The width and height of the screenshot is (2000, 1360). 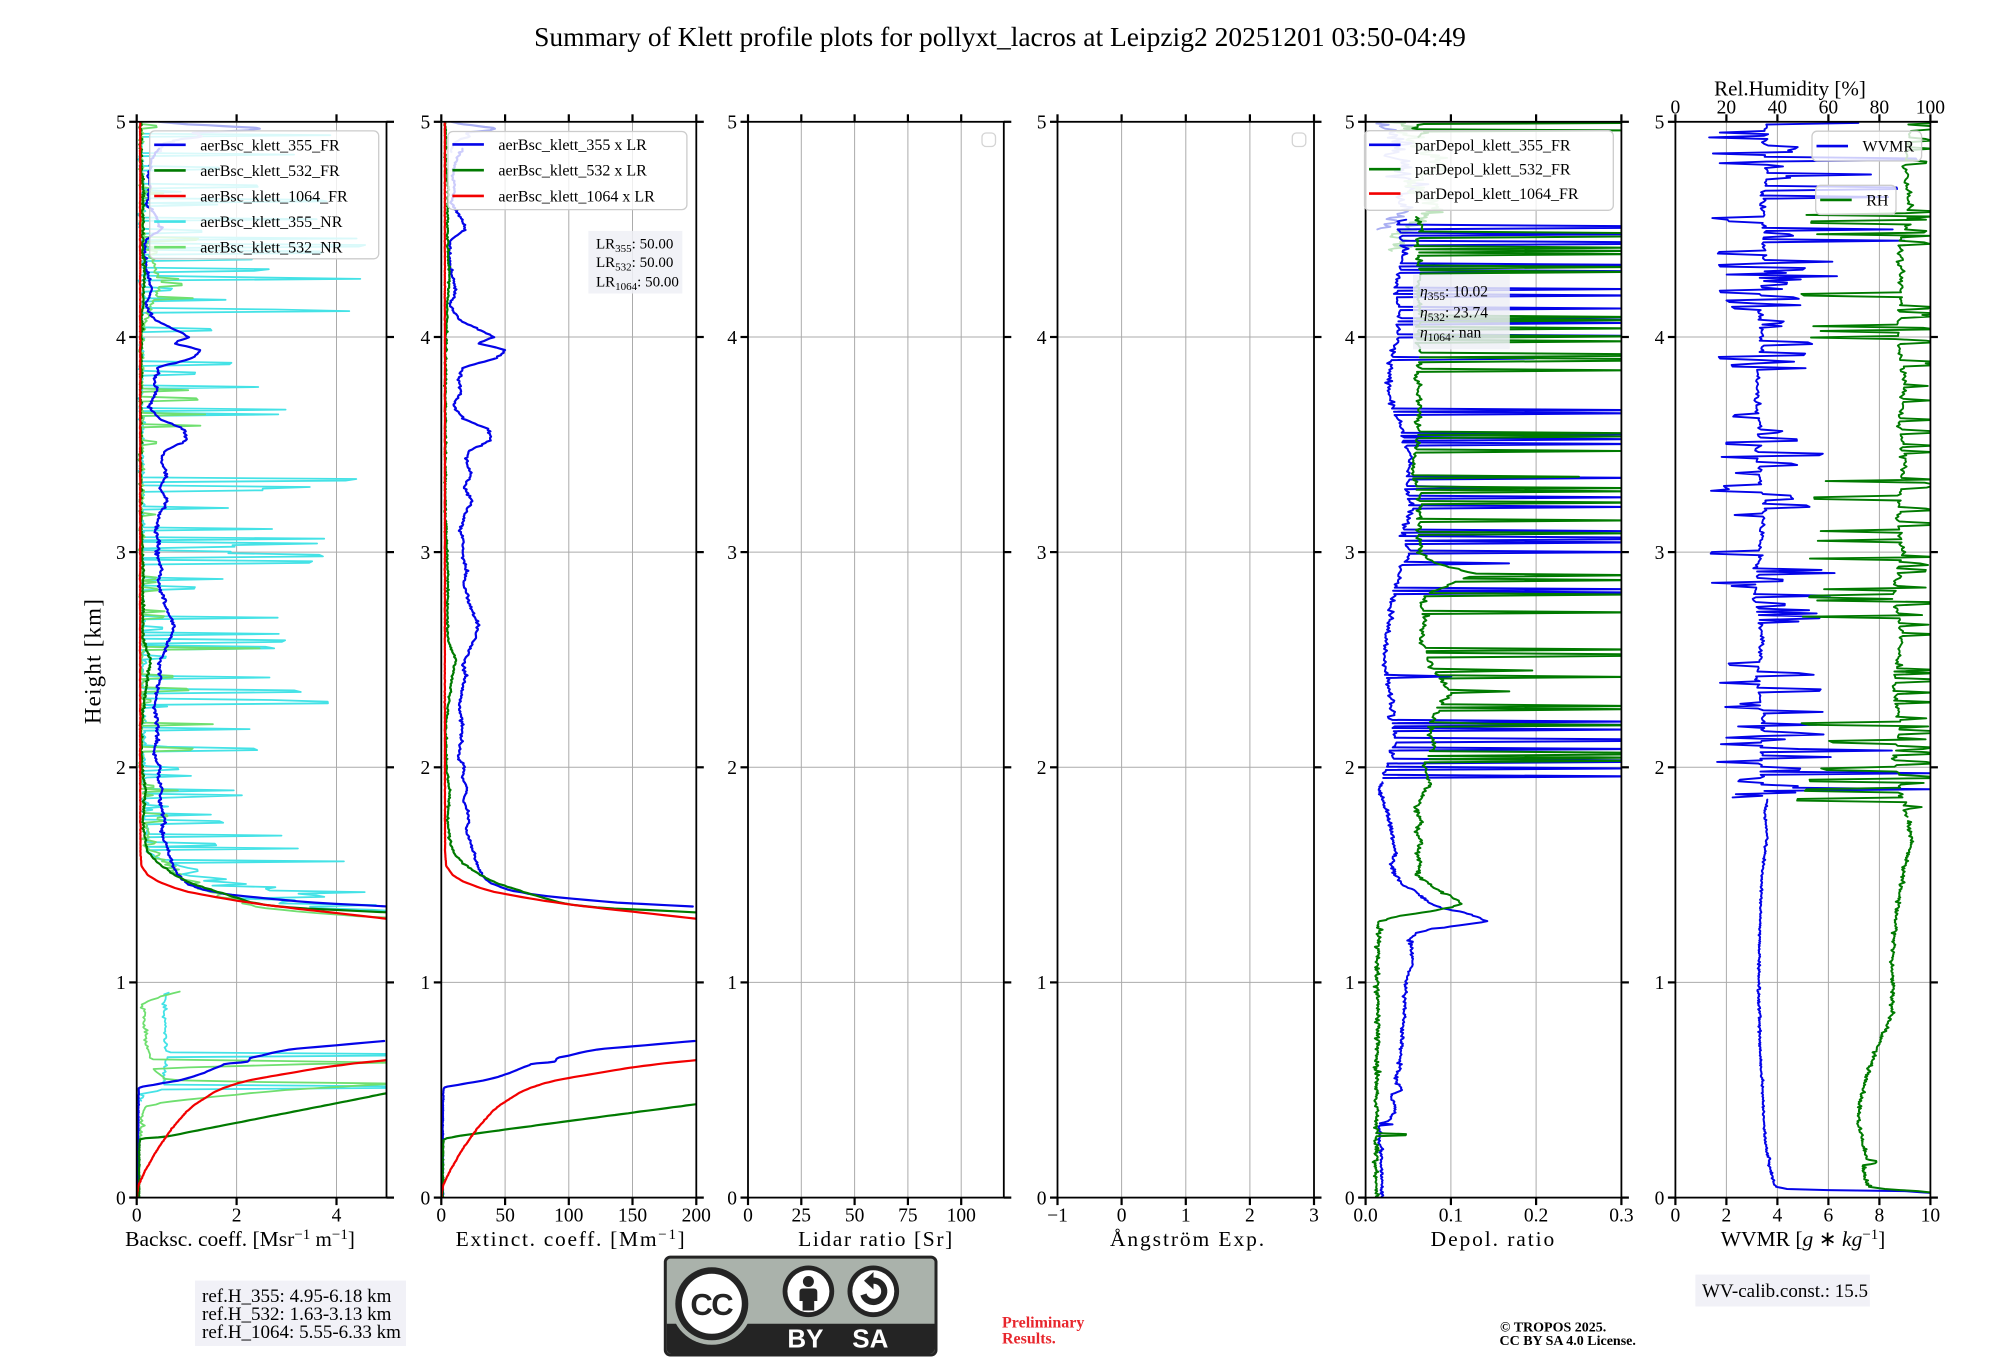 I want to click on svg-text: WVMR, so click(x=1889, y=147).